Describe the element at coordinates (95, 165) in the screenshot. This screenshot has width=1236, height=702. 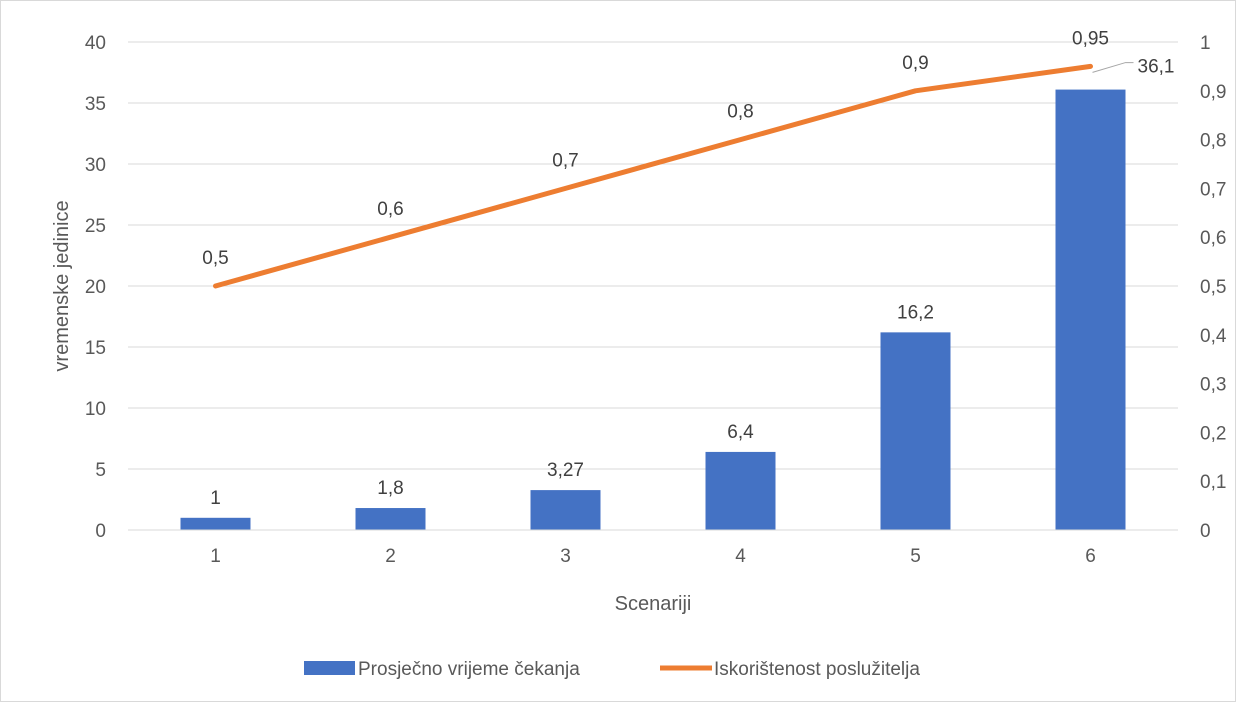
I see `y-tick-label: 30` at that location.